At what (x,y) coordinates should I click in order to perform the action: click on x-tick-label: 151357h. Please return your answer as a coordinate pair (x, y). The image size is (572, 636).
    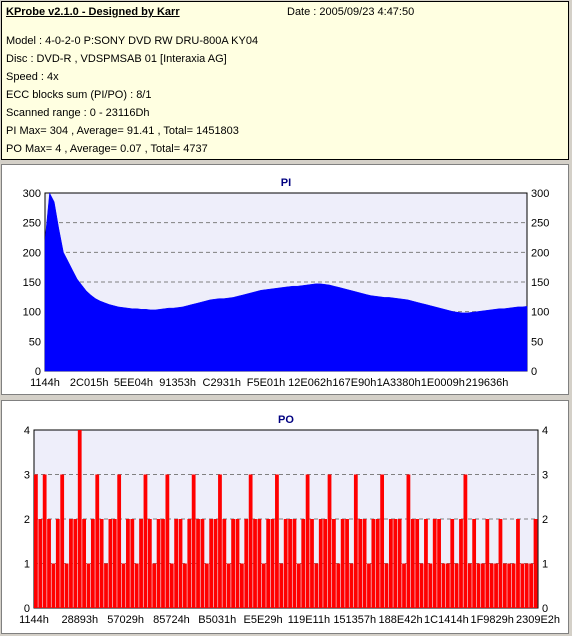
    Looking at the image, I should click on (354, 620).